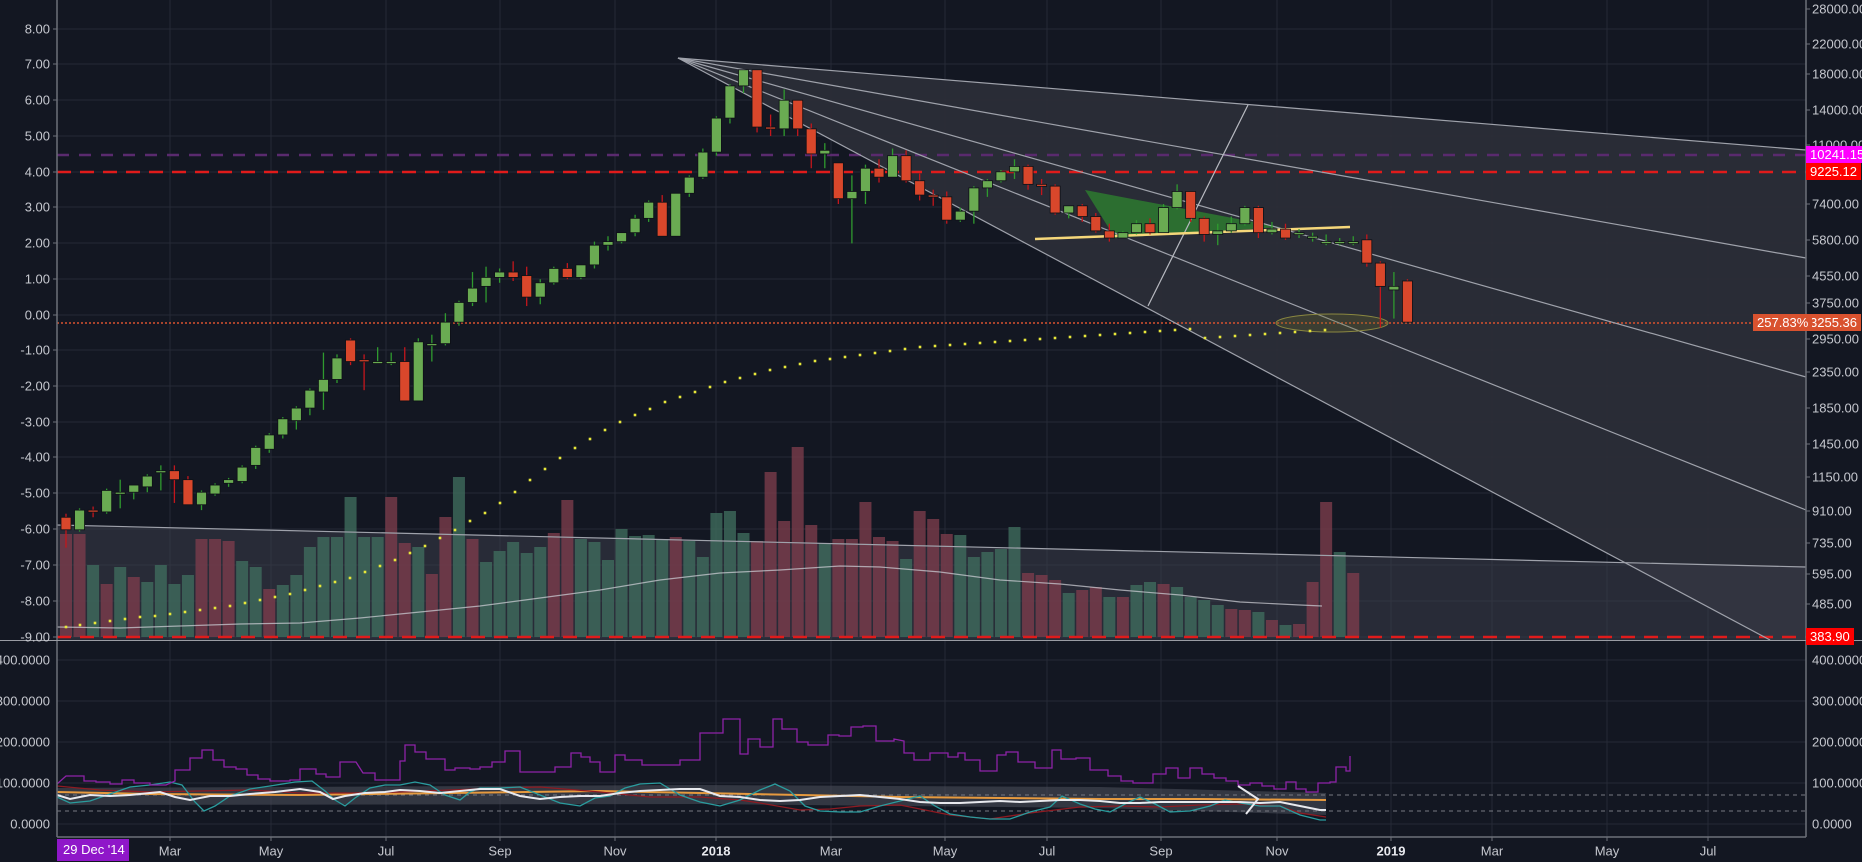 The image size is (1862, 862). What do you see at coordinates (1835, 204) in the screenshot?
I see `right-axis-tick-label: 7400.00` at bounding box center [1835, 204].